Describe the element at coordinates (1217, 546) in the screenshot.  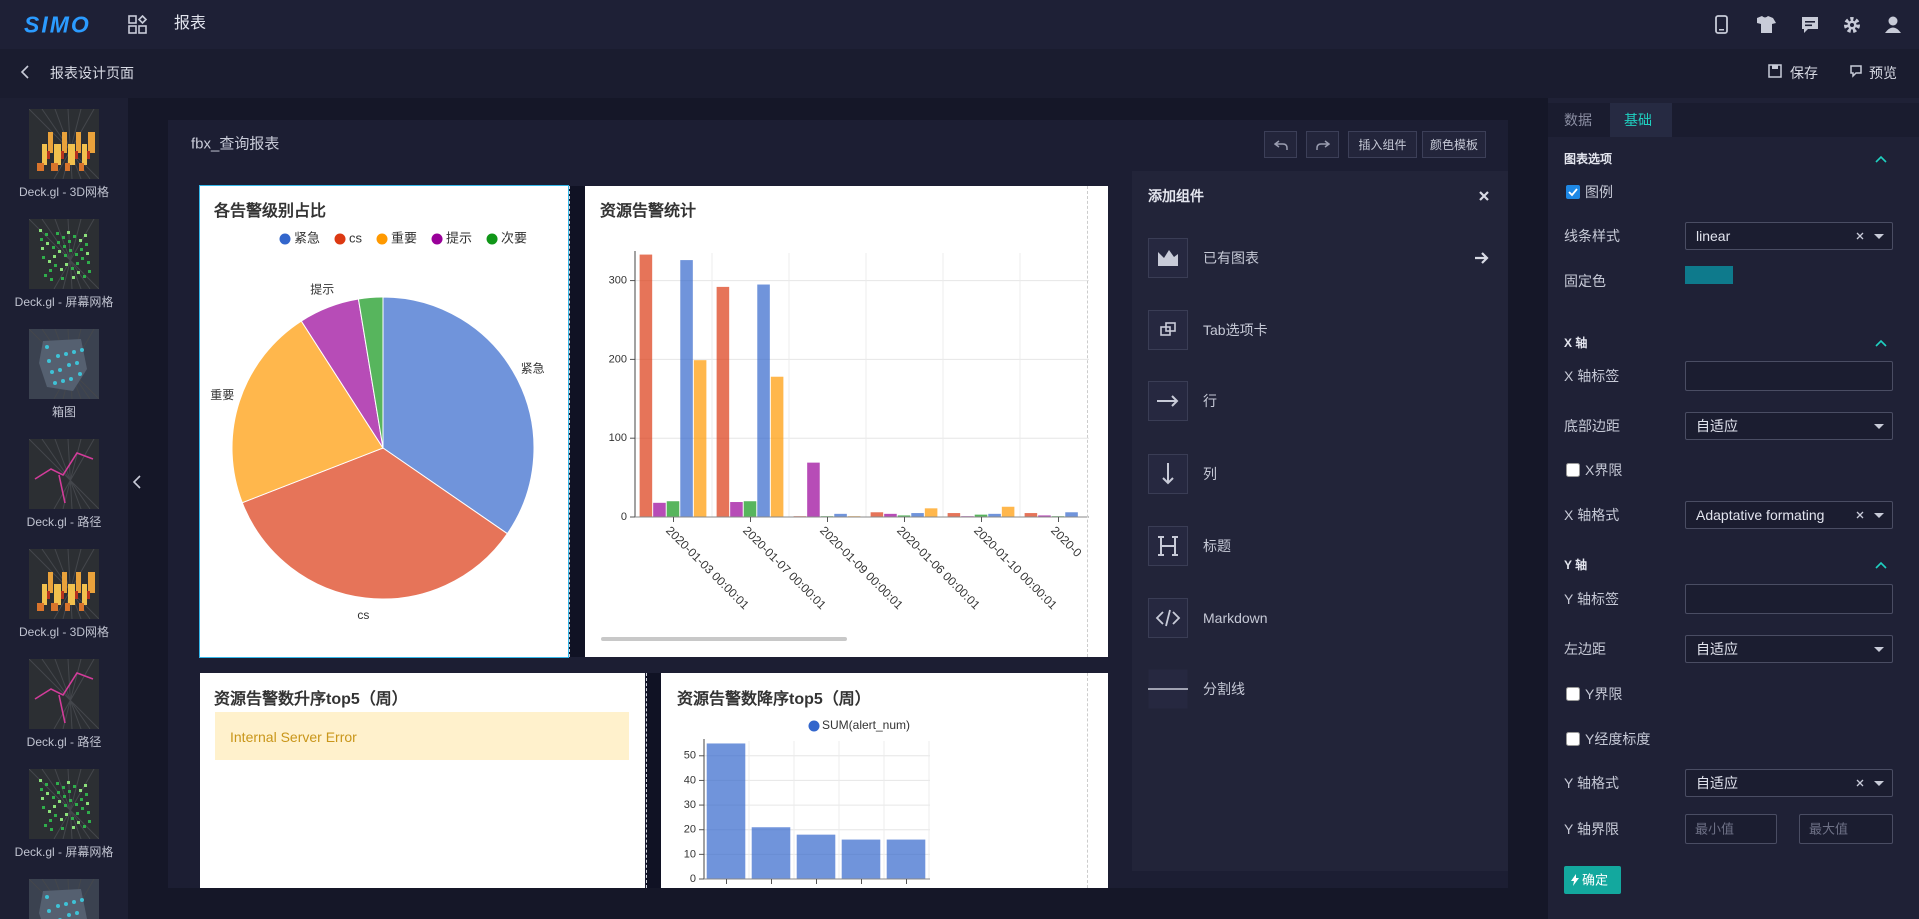
I see `component-label: 标题` at that location.